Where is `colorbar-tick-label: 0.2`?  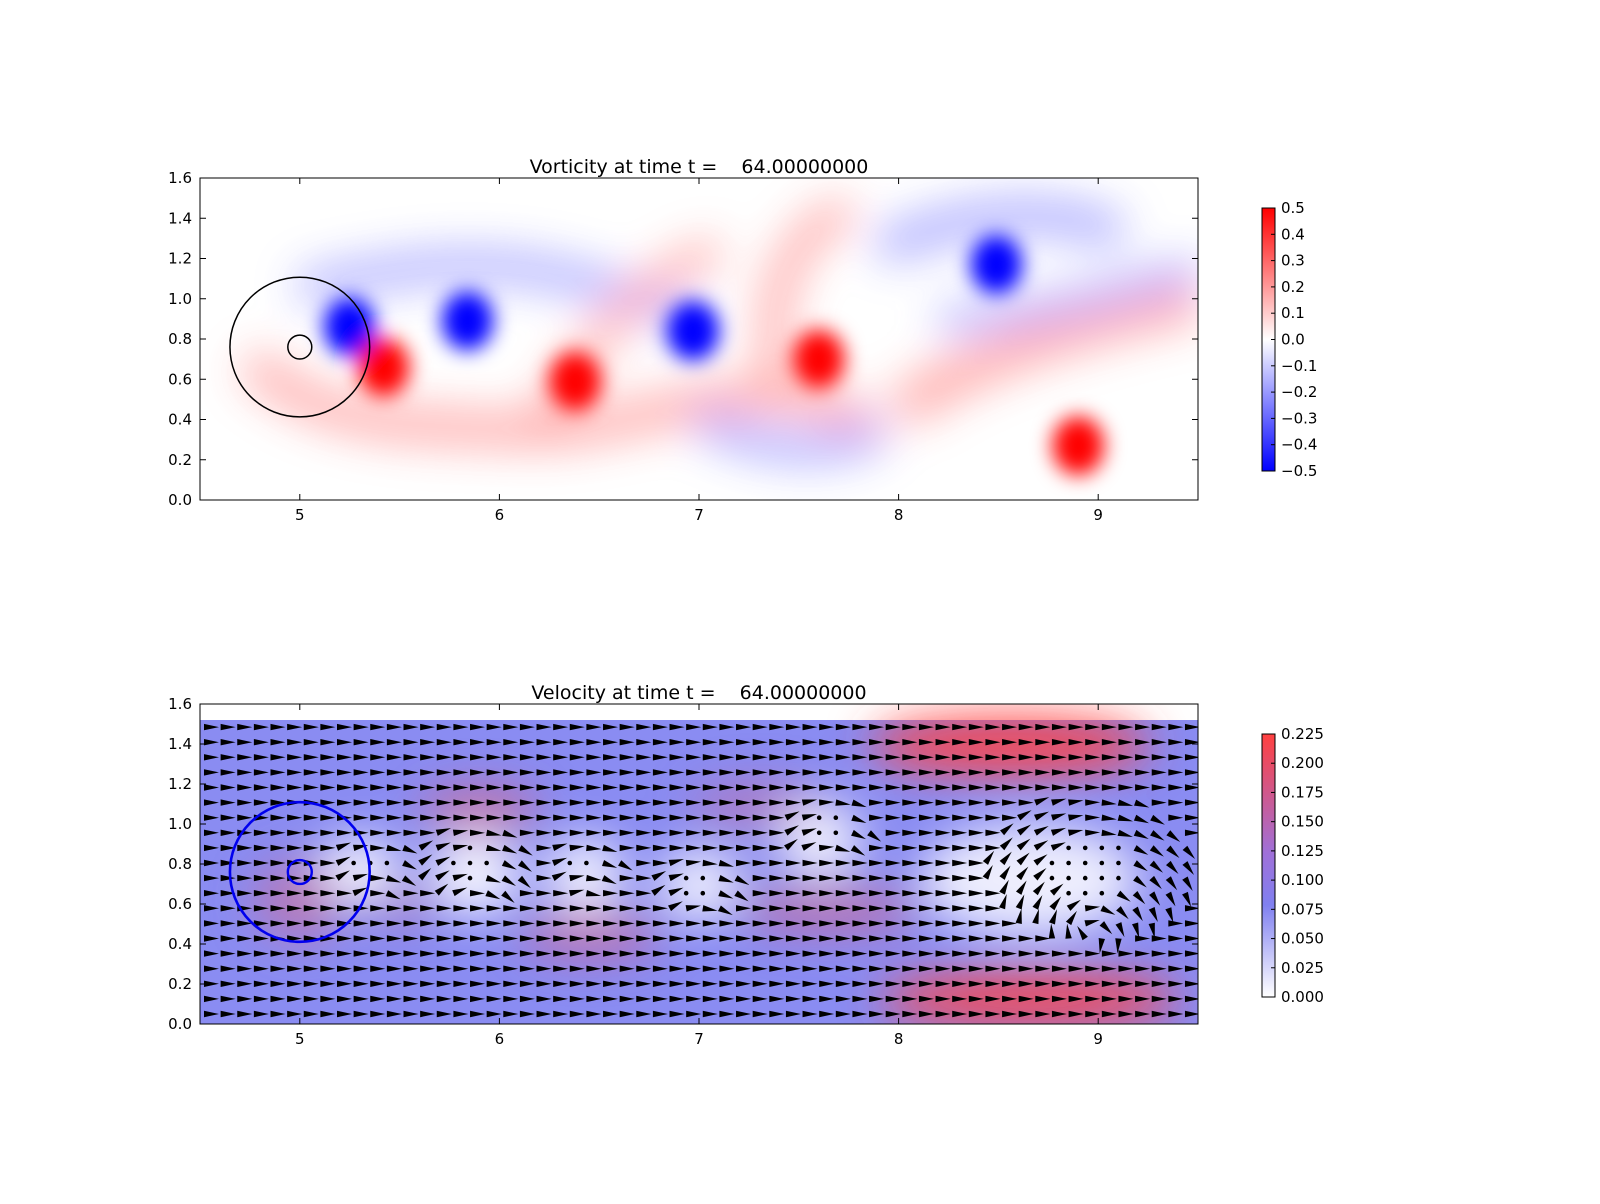 colorbar-tick-label: 0.2 is located at coordinates (1293, 287).